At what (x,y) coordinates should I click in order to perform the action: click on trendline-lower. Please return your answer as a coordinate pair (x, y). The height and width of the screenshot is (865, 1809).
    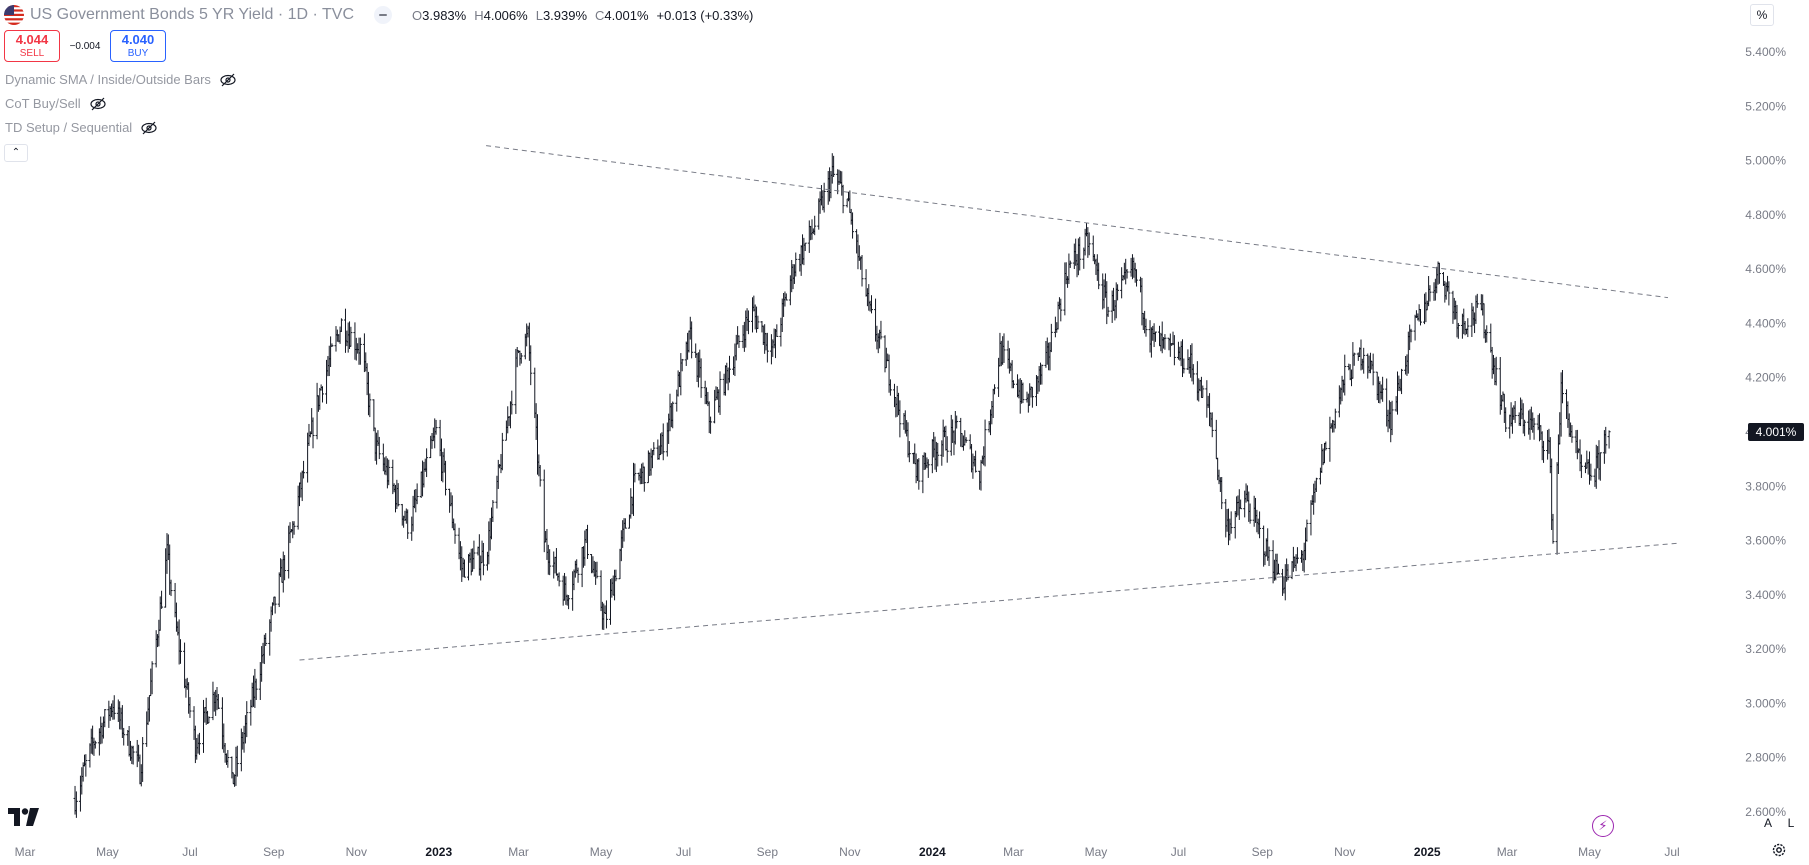
    Looking at the image, I should click on (988, 601).